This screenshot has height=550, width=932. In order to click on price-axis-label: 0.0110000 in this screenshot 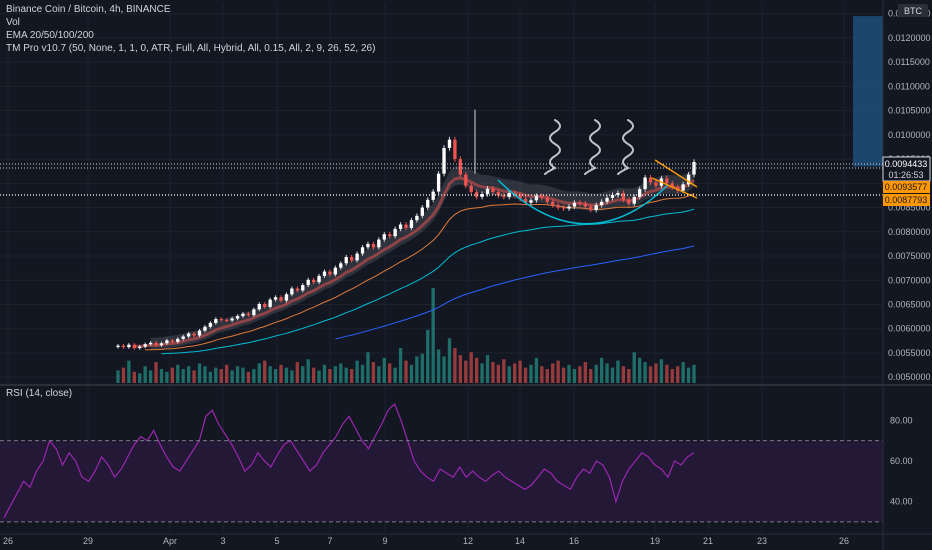, I will do `click(909, 86)`.